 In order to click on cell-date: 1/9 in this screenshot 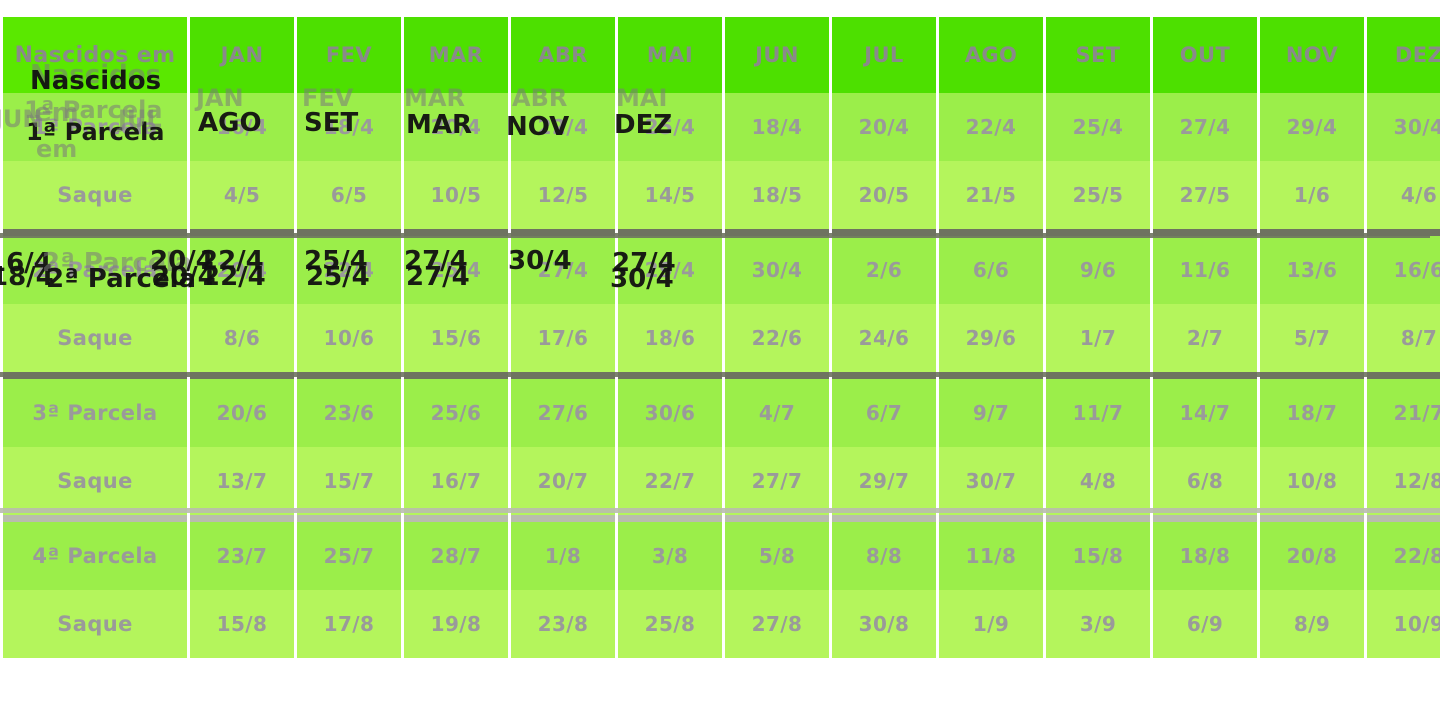, I will do `click(991, 624)`.